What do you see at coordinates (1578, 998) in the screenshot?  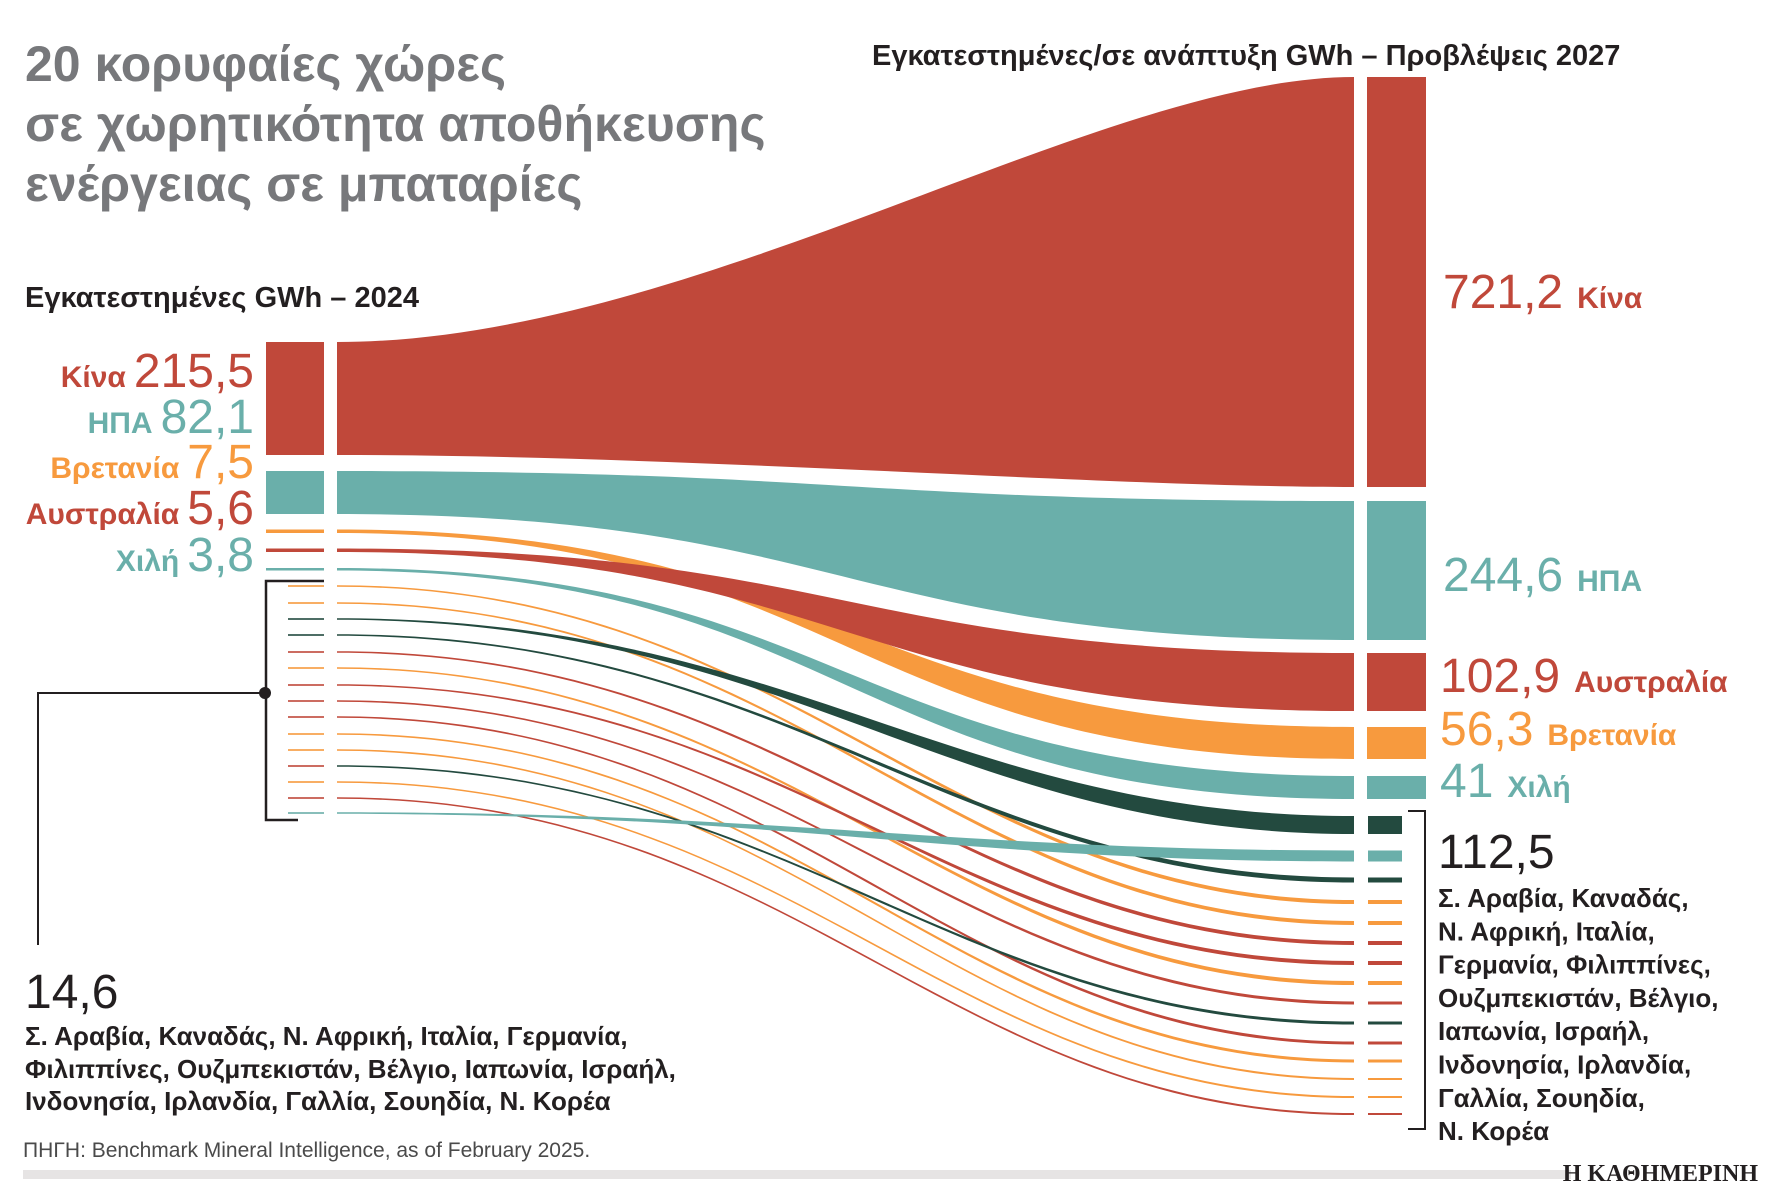 I see `right-group-line-4: Ουζμπεκιστάν, Βέλγιο,` at bounding box center [1578, 998].